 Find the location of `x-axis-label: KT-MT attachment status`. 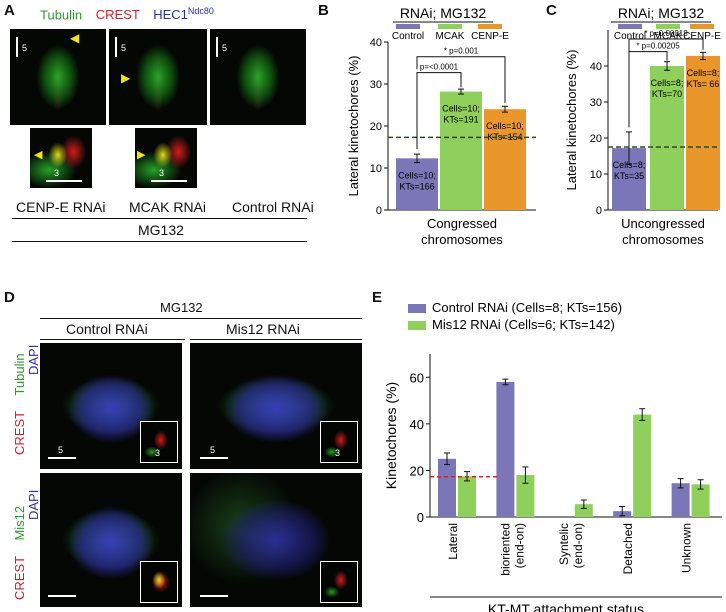

x-axis-label: KT-MT attachment status is located at coordinates (566, 606).